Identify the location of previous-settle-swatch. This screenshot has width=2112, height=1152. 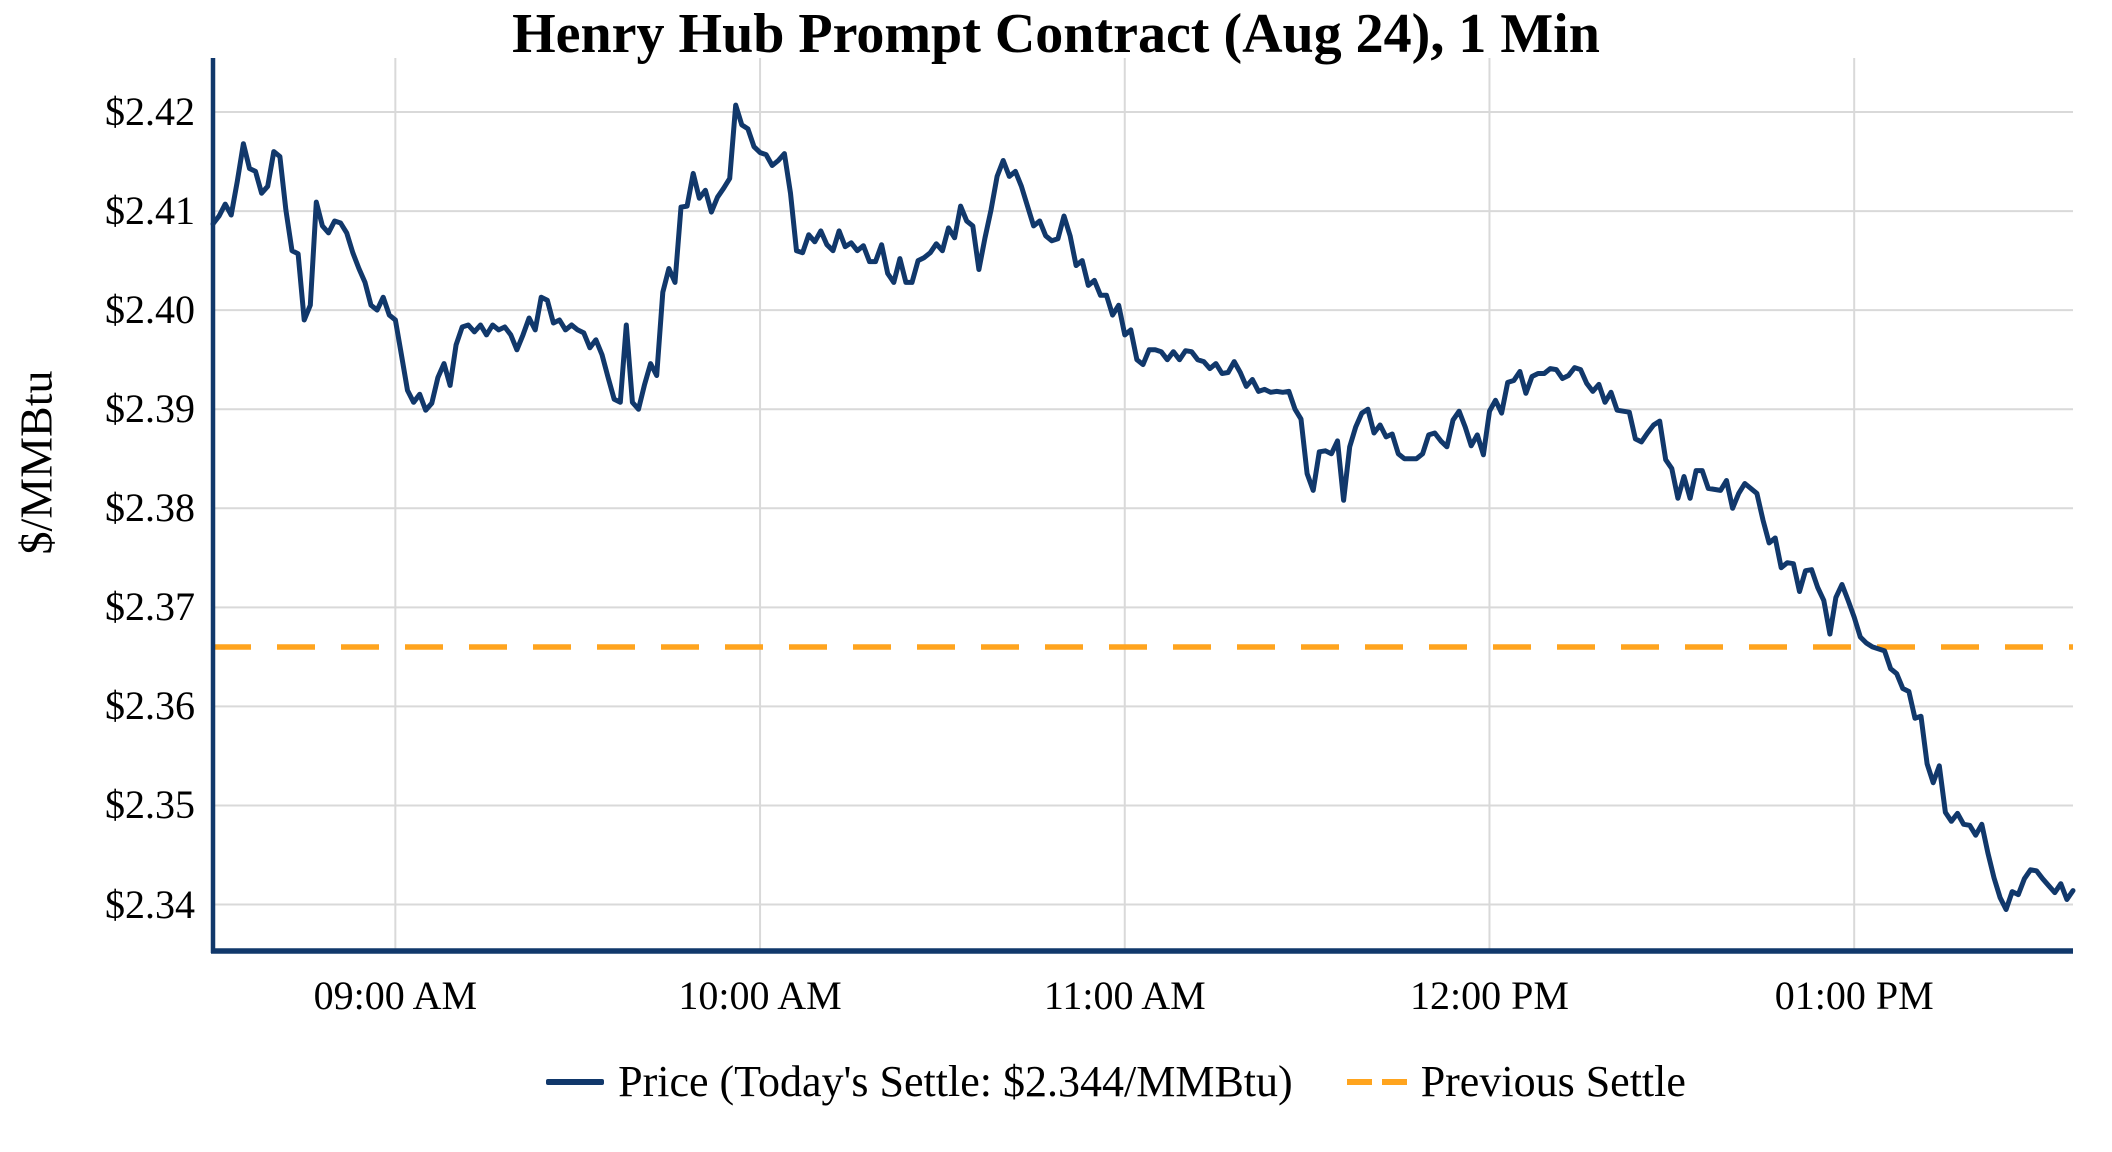
(1376, 1081).